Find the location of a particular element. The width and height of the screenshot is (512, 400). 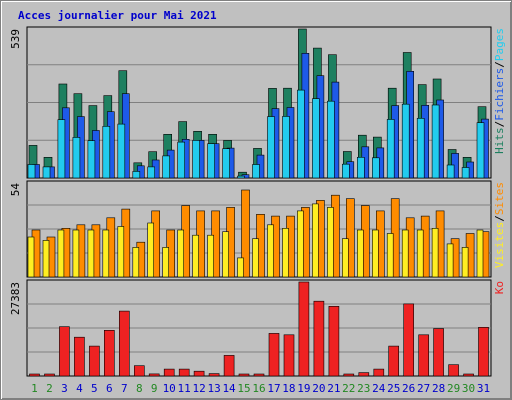

x-tick-day-17: 17 is located at coordinates (273, 388).